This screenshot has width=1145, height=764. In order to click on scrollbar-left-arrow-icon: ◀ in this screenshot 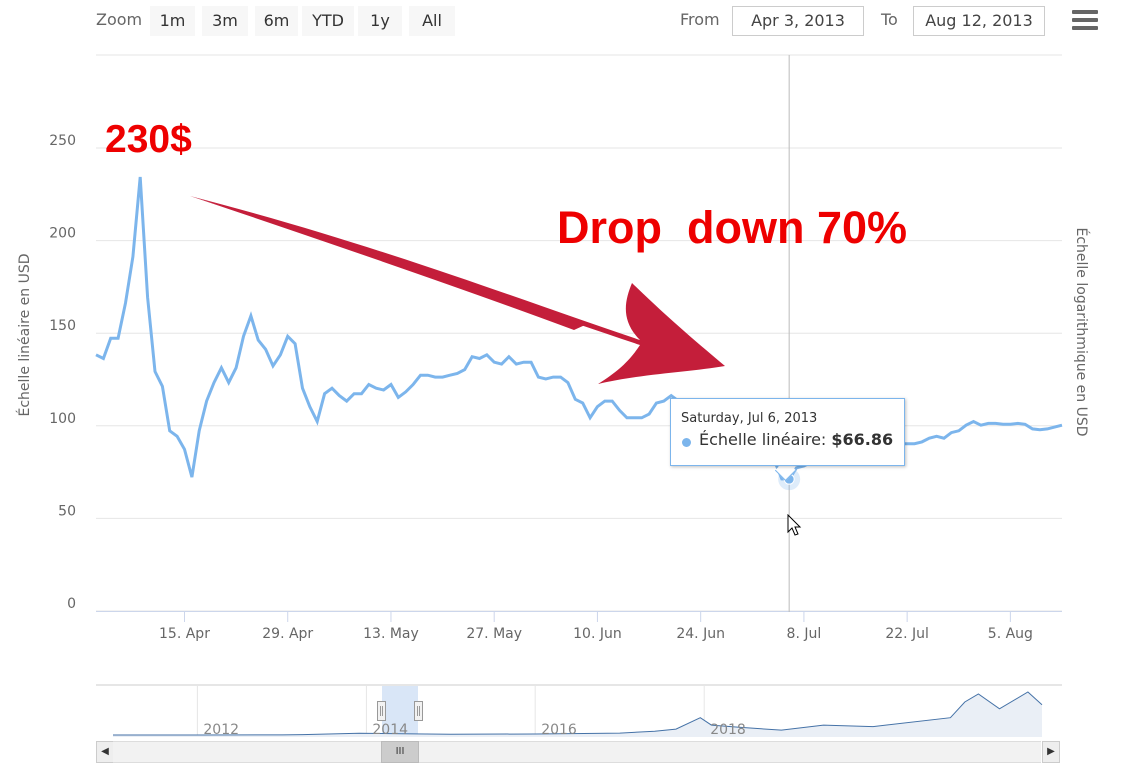, I will do `click(105, 752)`.